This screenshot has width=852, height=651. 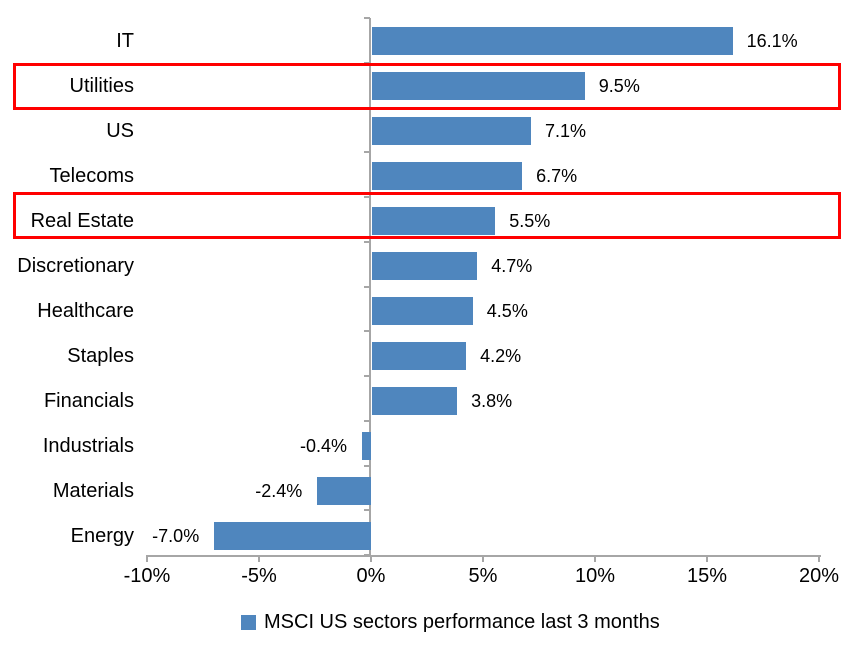 I want to click on value-label: 9.5%, so click(x=619, y=86).